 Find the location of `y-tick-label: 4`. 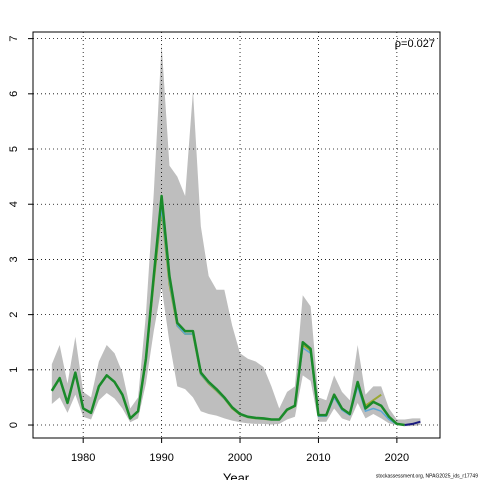

y-tick-label: 4 is located at coordinates (14, 204).